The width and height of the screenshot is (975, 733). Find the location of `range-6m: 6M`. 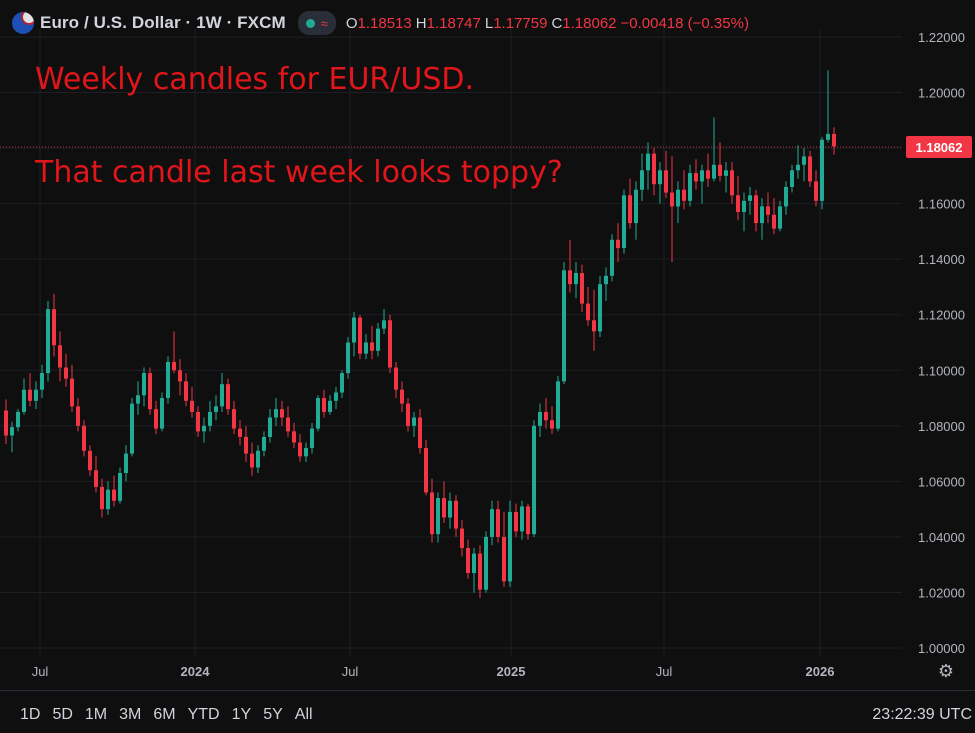

range-6m: 6M is located at coordinates (164, 714).